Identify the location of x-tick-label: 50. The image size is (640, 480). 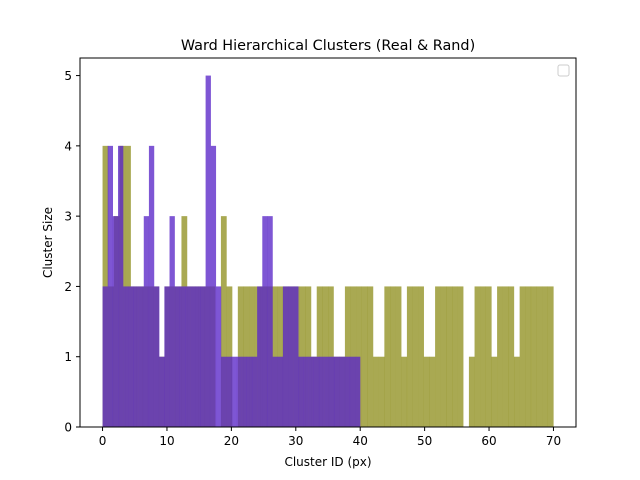
(424, 441).